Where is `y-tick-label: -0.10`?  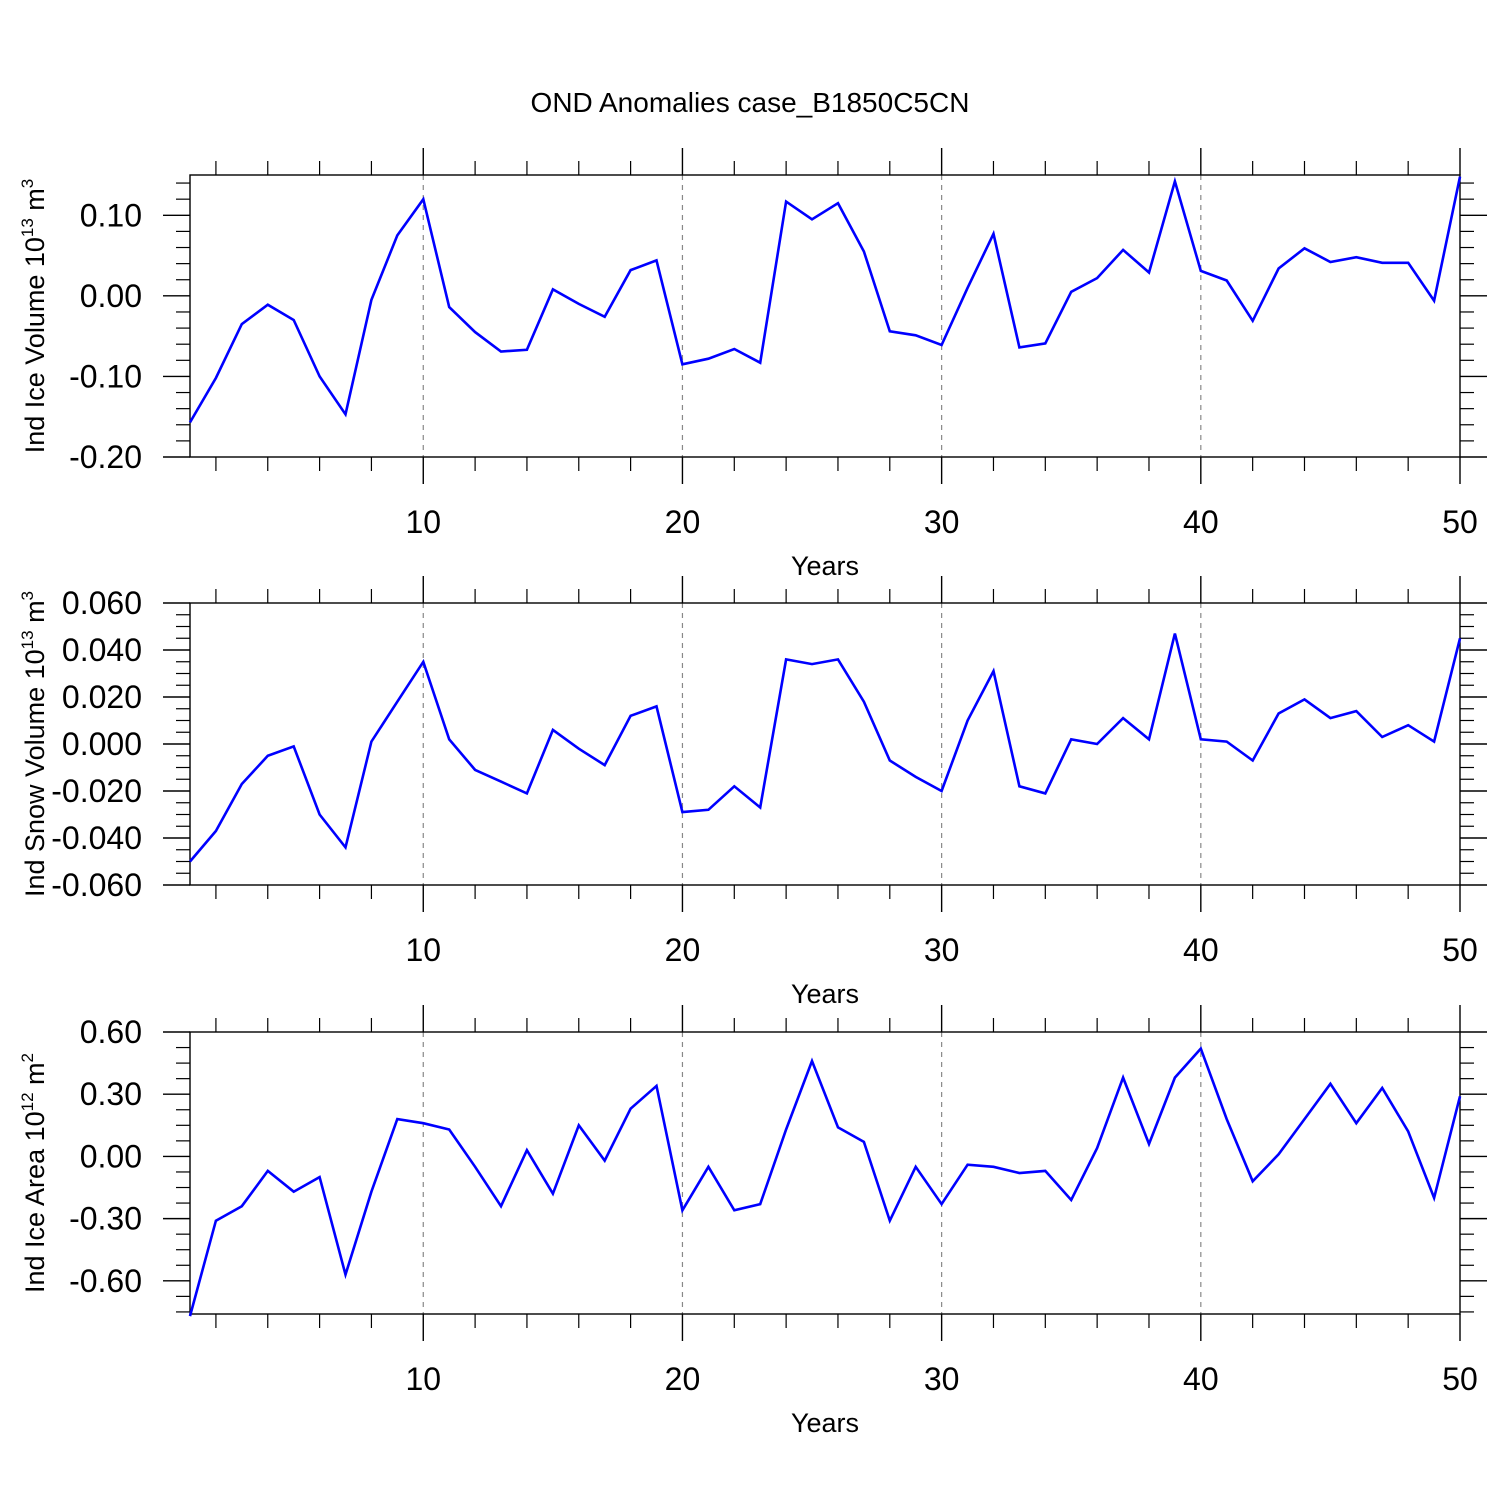 y-tick-label: -0.10 is located at coordinates (105, 376).